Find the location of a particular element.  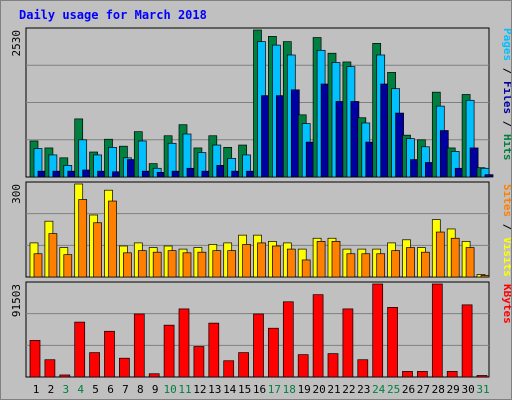

x-tick-label: 12 is located at coordinates (199, 389).